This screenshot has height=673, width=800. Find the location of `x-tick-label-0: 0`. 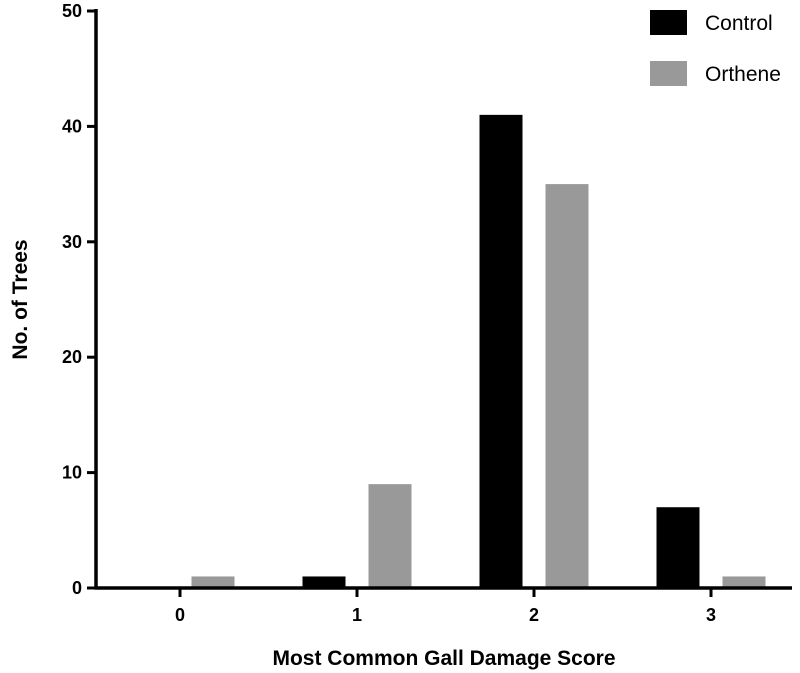

x-tick-label-0: 0 is located at coordinates (180, 615).